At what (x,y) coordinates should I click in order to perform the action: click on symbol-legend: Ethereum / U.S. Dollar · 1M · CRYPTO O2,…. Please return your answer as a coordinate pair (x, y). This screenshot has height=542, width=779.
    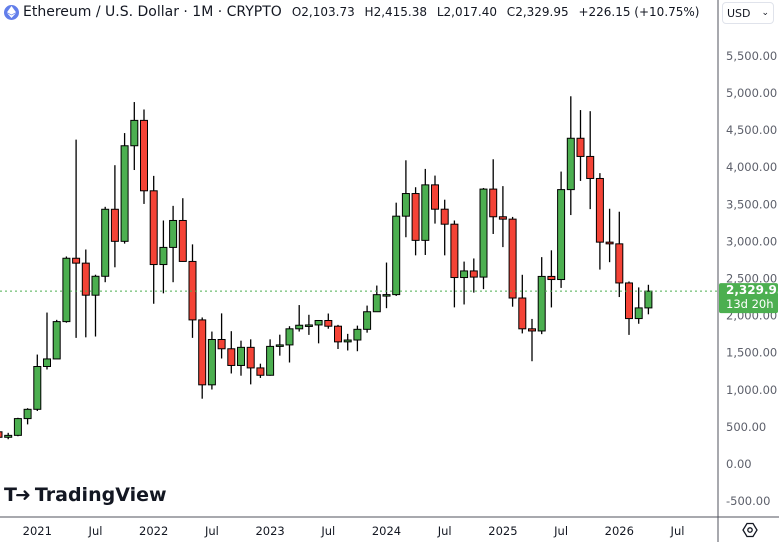
    Looking at the image, I should click on (355, 12).